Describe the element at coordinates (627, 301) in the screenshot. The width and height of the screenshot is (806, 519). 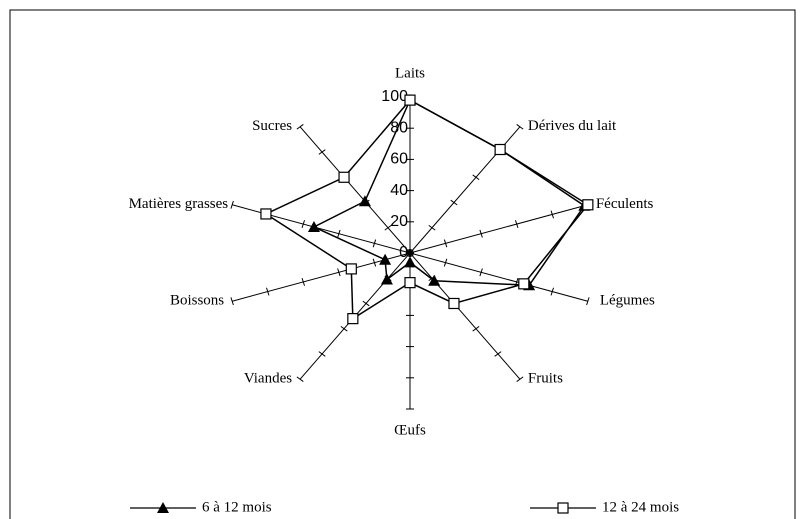
I see `category-label: Légumes` at that location.